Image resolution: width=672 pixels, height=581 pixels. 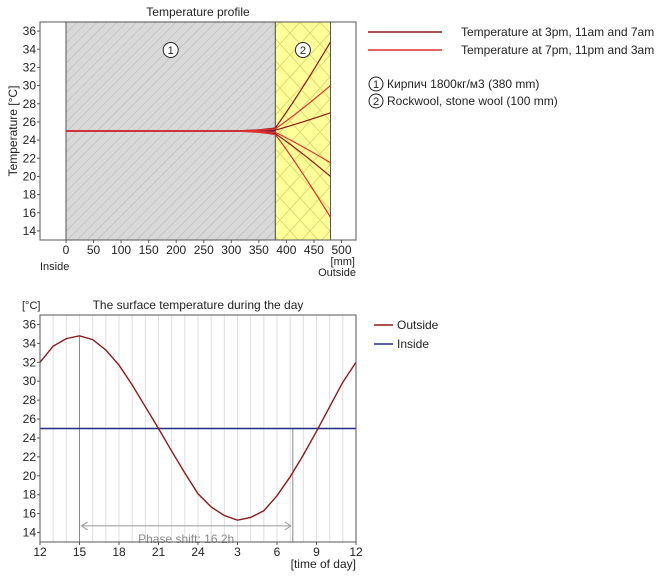 What do you see at coordinates (472, 101) in the screenshot?
I see `layer-2-description: Rockwool, stone wool (100 mm)` at bounding box center [472, 101].